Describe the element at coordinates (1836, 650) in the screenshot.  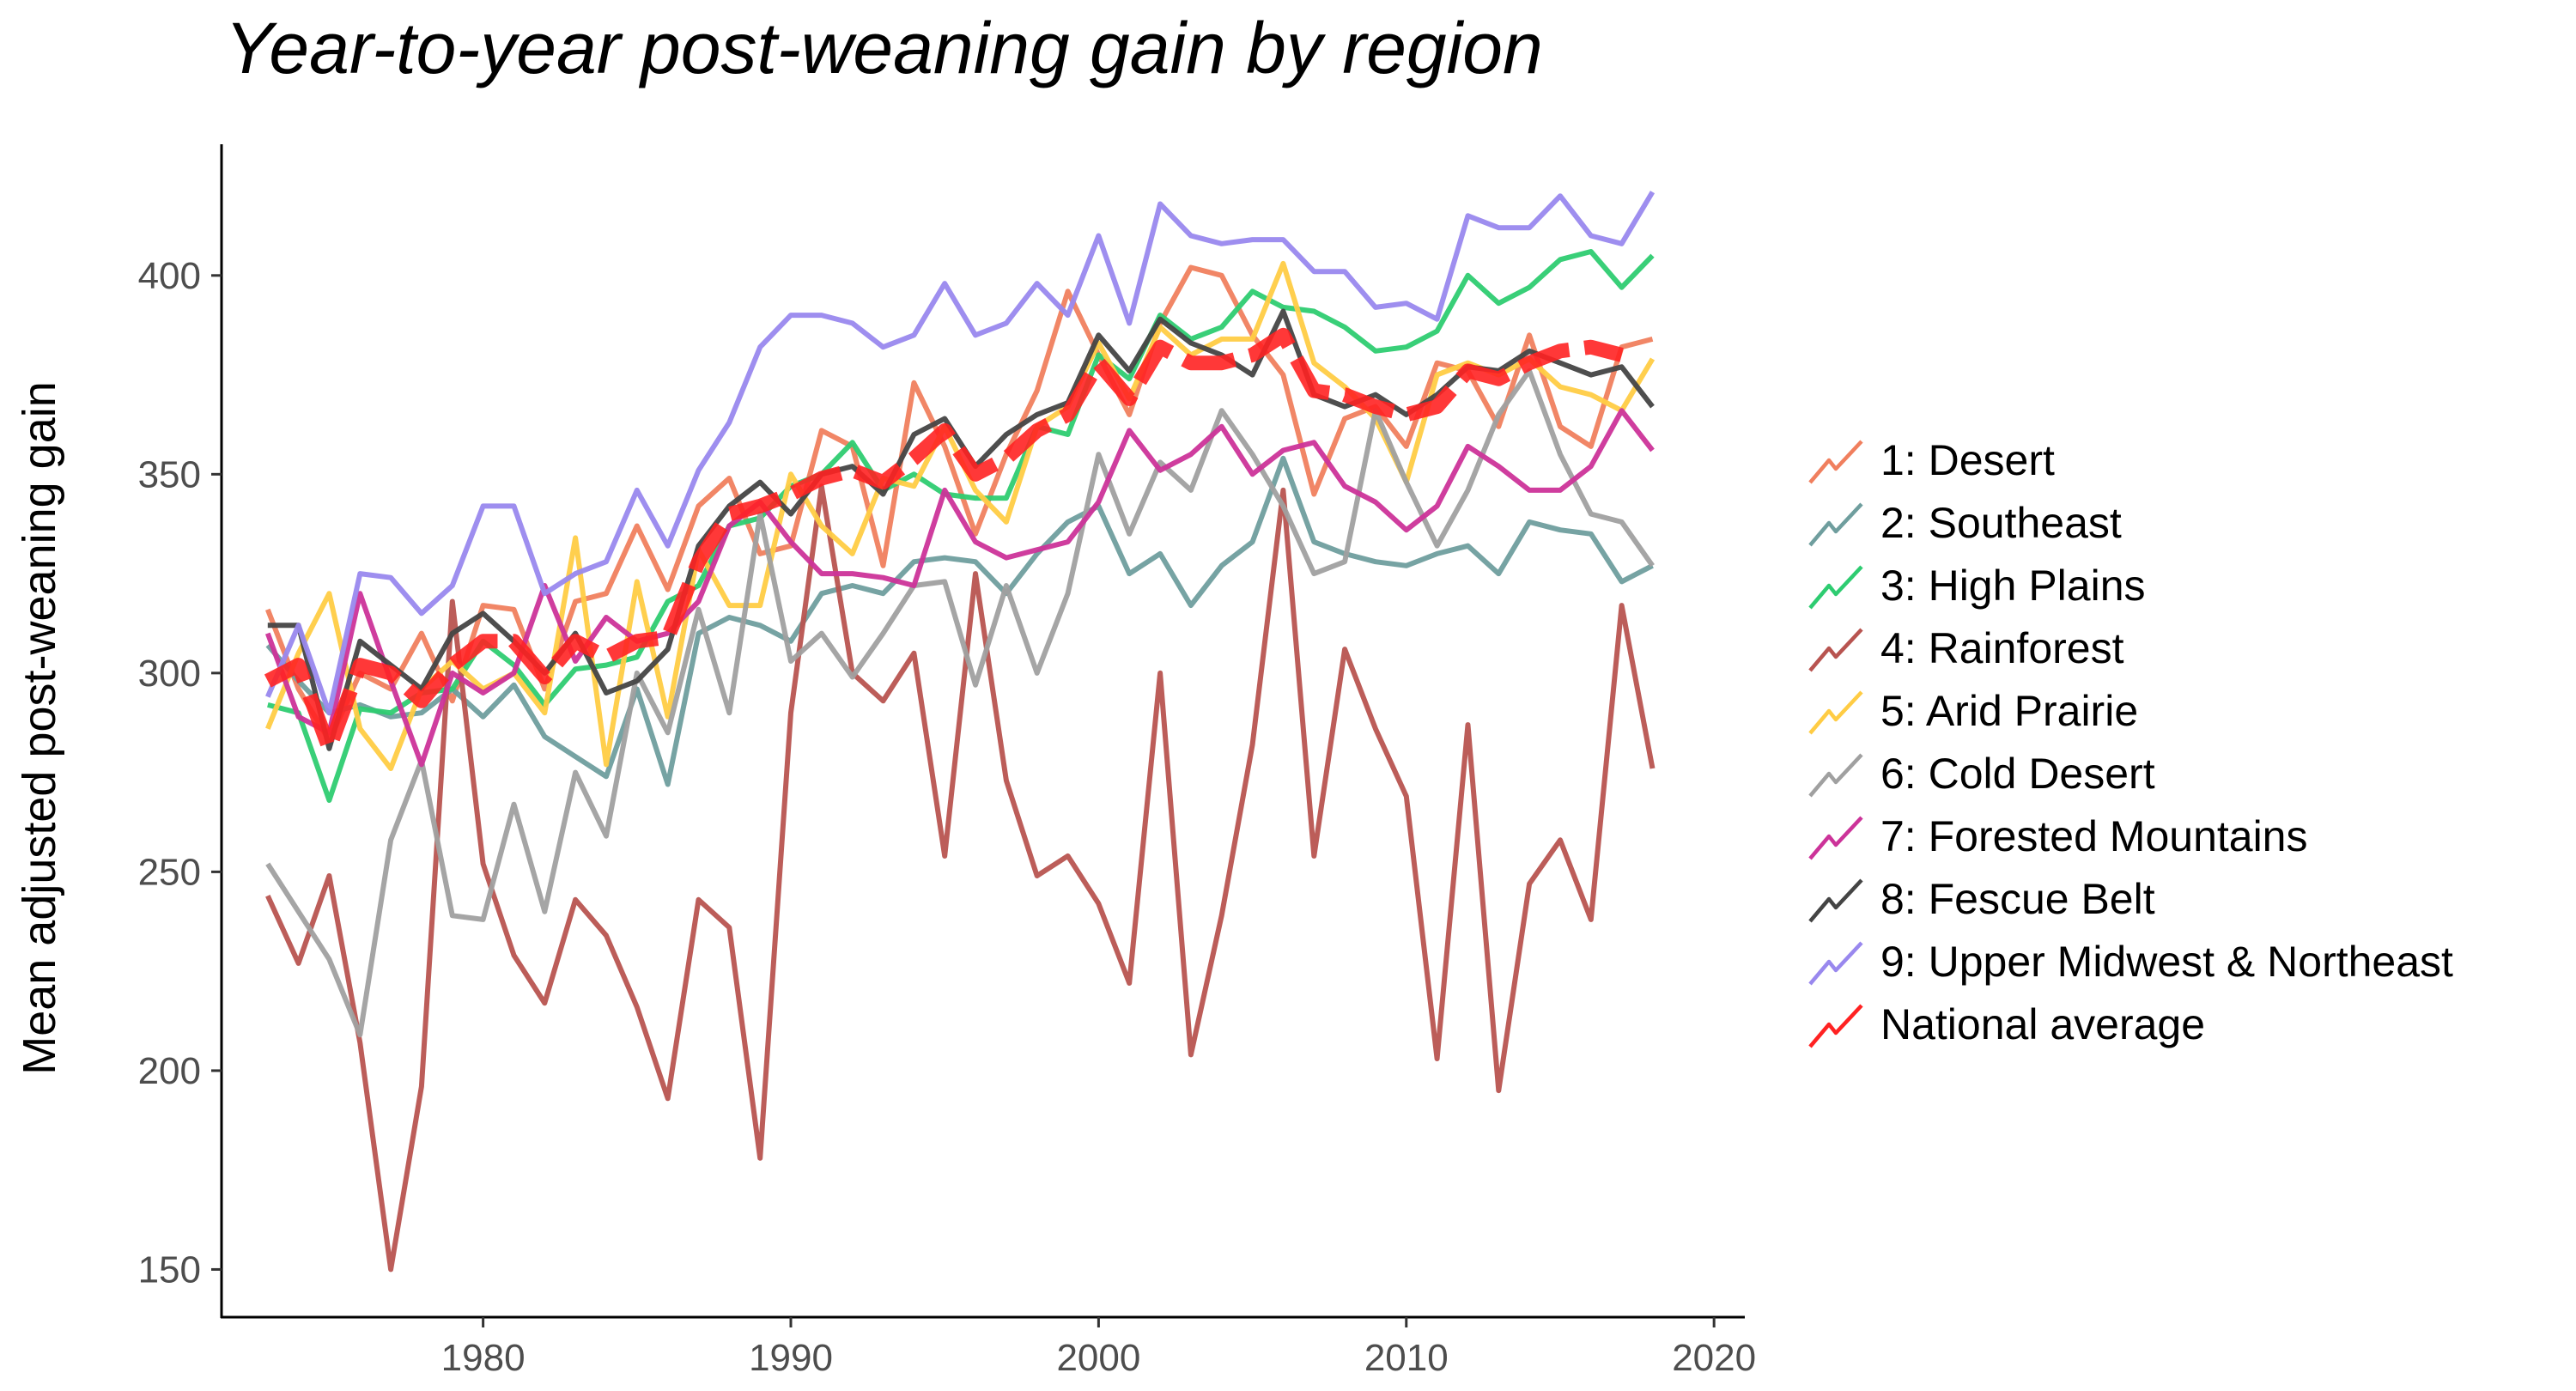
I see `legend-key-4-rainforest` at that location.